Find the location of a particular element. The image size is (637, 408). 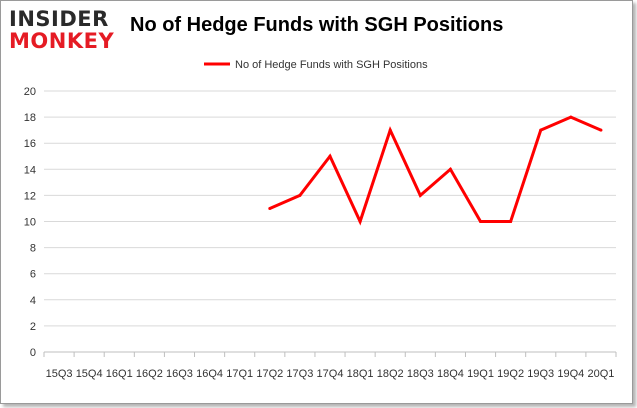

x-tick-label: 16Q4 is located at coordinates (209, 374).